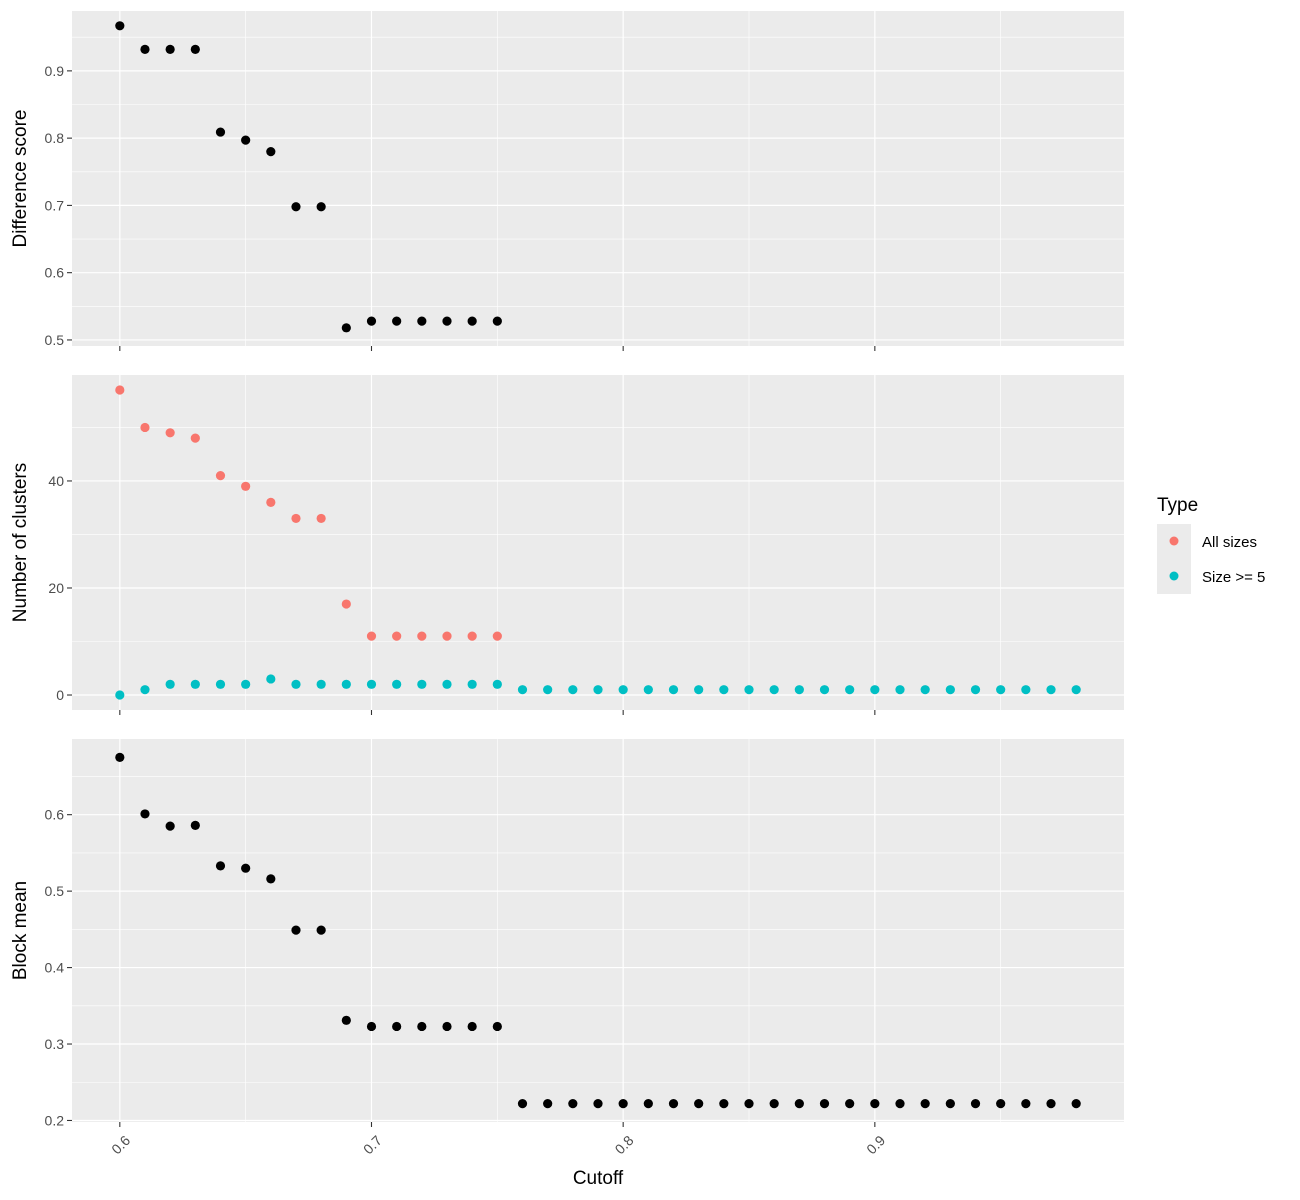 The height and width of the screenshot is (1200, 1300). I want to click on y-axis-title: Number of clusters, so click(20, 542).